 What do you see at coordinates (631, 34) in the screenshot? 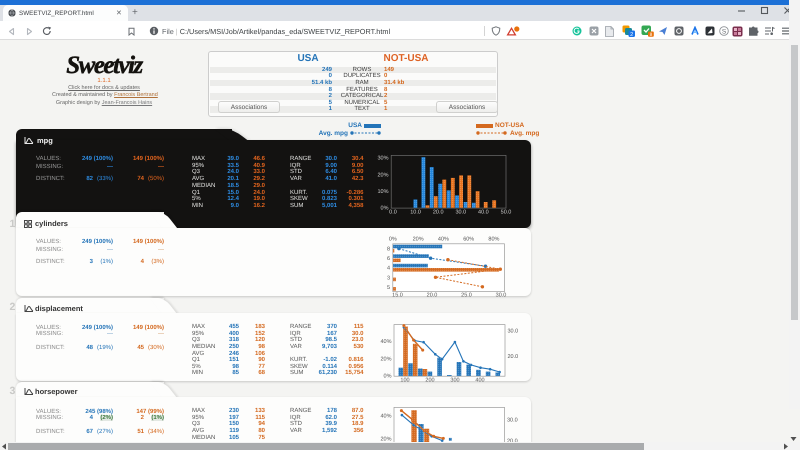
I see `svg-text: 2` at bounding box center [631, 34].